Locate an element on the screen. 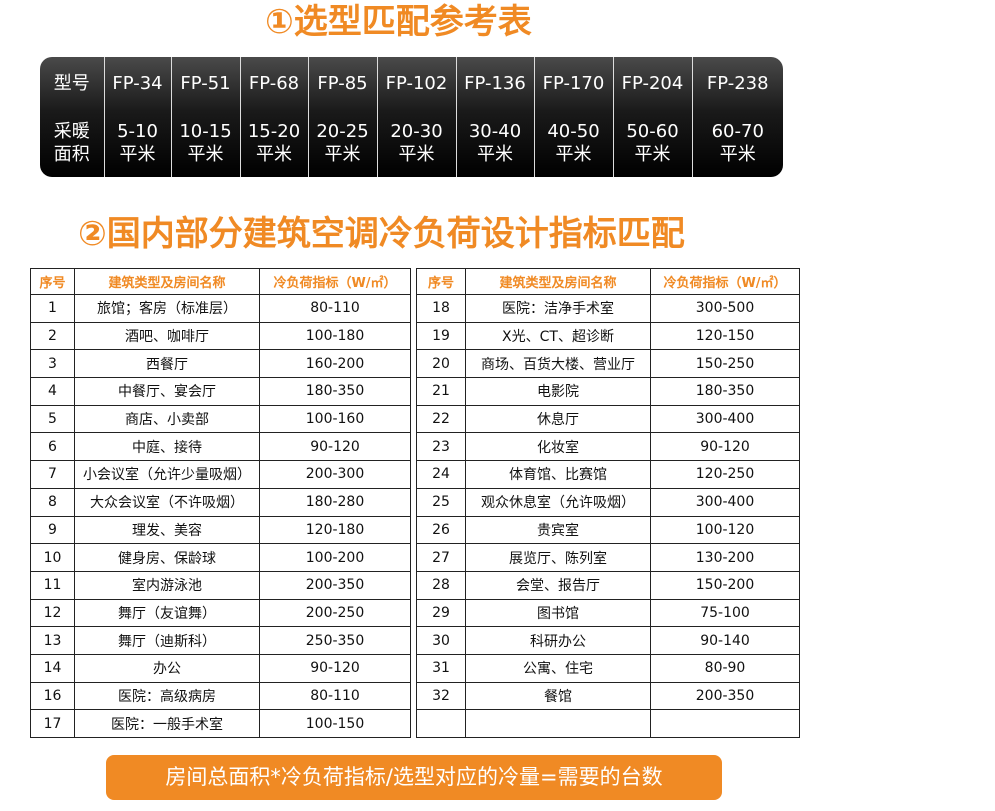 The height and width of the screenshot is (811, 995). header-cell: FP-85 is located at coordinates (342, 83).